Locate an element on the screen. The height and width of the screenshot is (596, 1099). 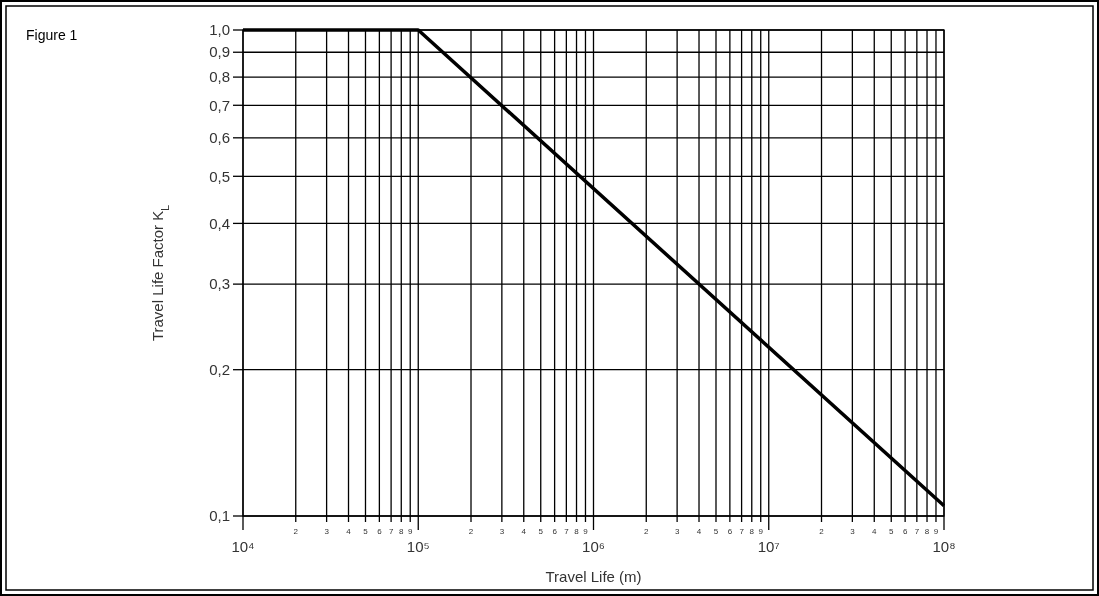
y-tick-label: 0,3 is located at coordinates (219, 284).